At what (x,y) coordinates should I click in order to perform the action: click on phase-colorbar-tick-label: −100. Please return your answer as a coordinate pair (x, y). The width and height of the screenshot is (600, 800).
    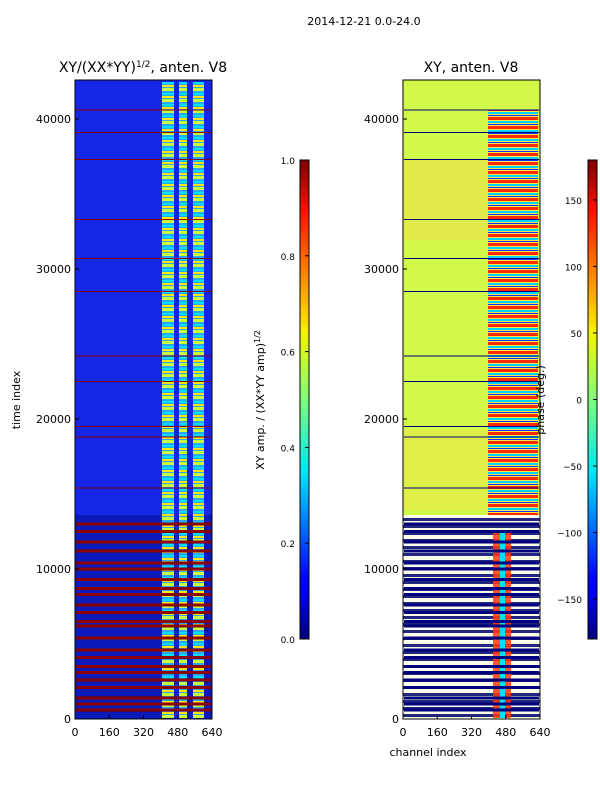
    Looking at the image, I should click on (569, 535).